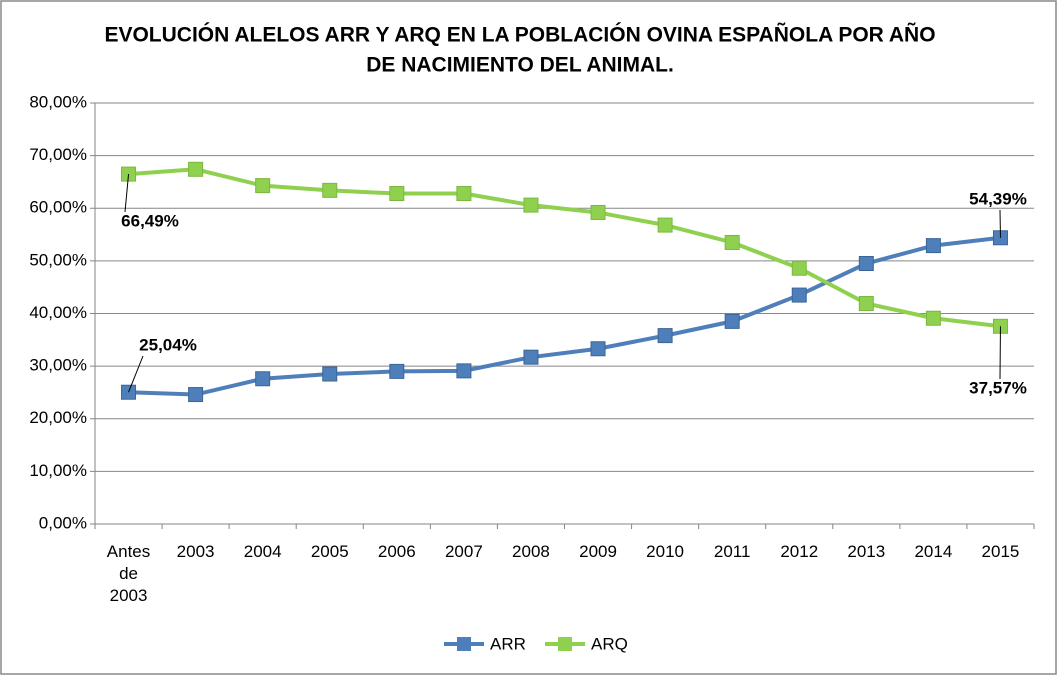  What do you see at coordinates (665, 551) in the screenshot?
I see `x-tick-label: 2010` at bounding box center [665, 551].